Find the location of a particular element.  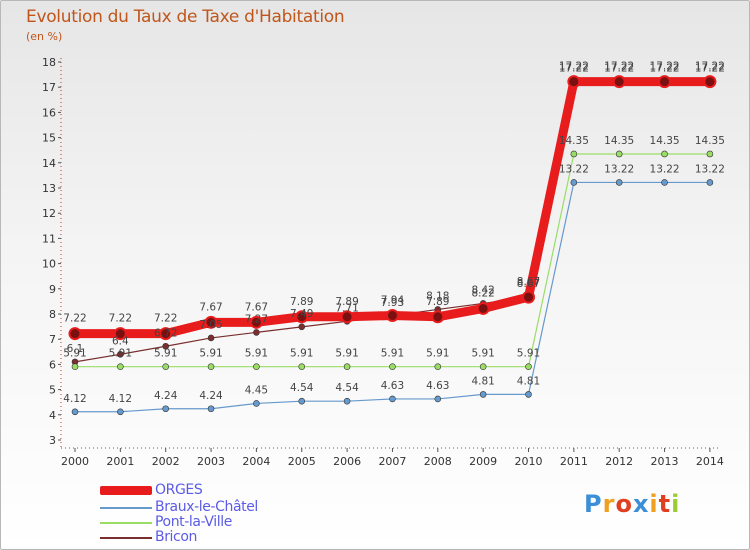

logo-letter: i is located at coordinates (654, 504).